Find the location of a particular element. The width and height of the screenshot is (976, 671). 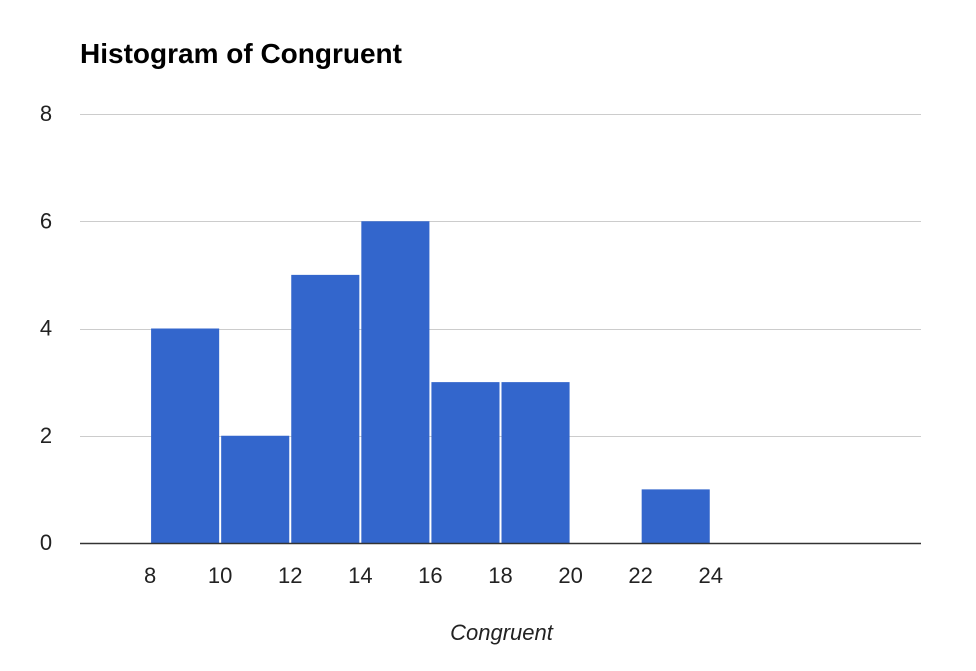

x-tick-label-16: 16 is located at coordinates (430, 575).